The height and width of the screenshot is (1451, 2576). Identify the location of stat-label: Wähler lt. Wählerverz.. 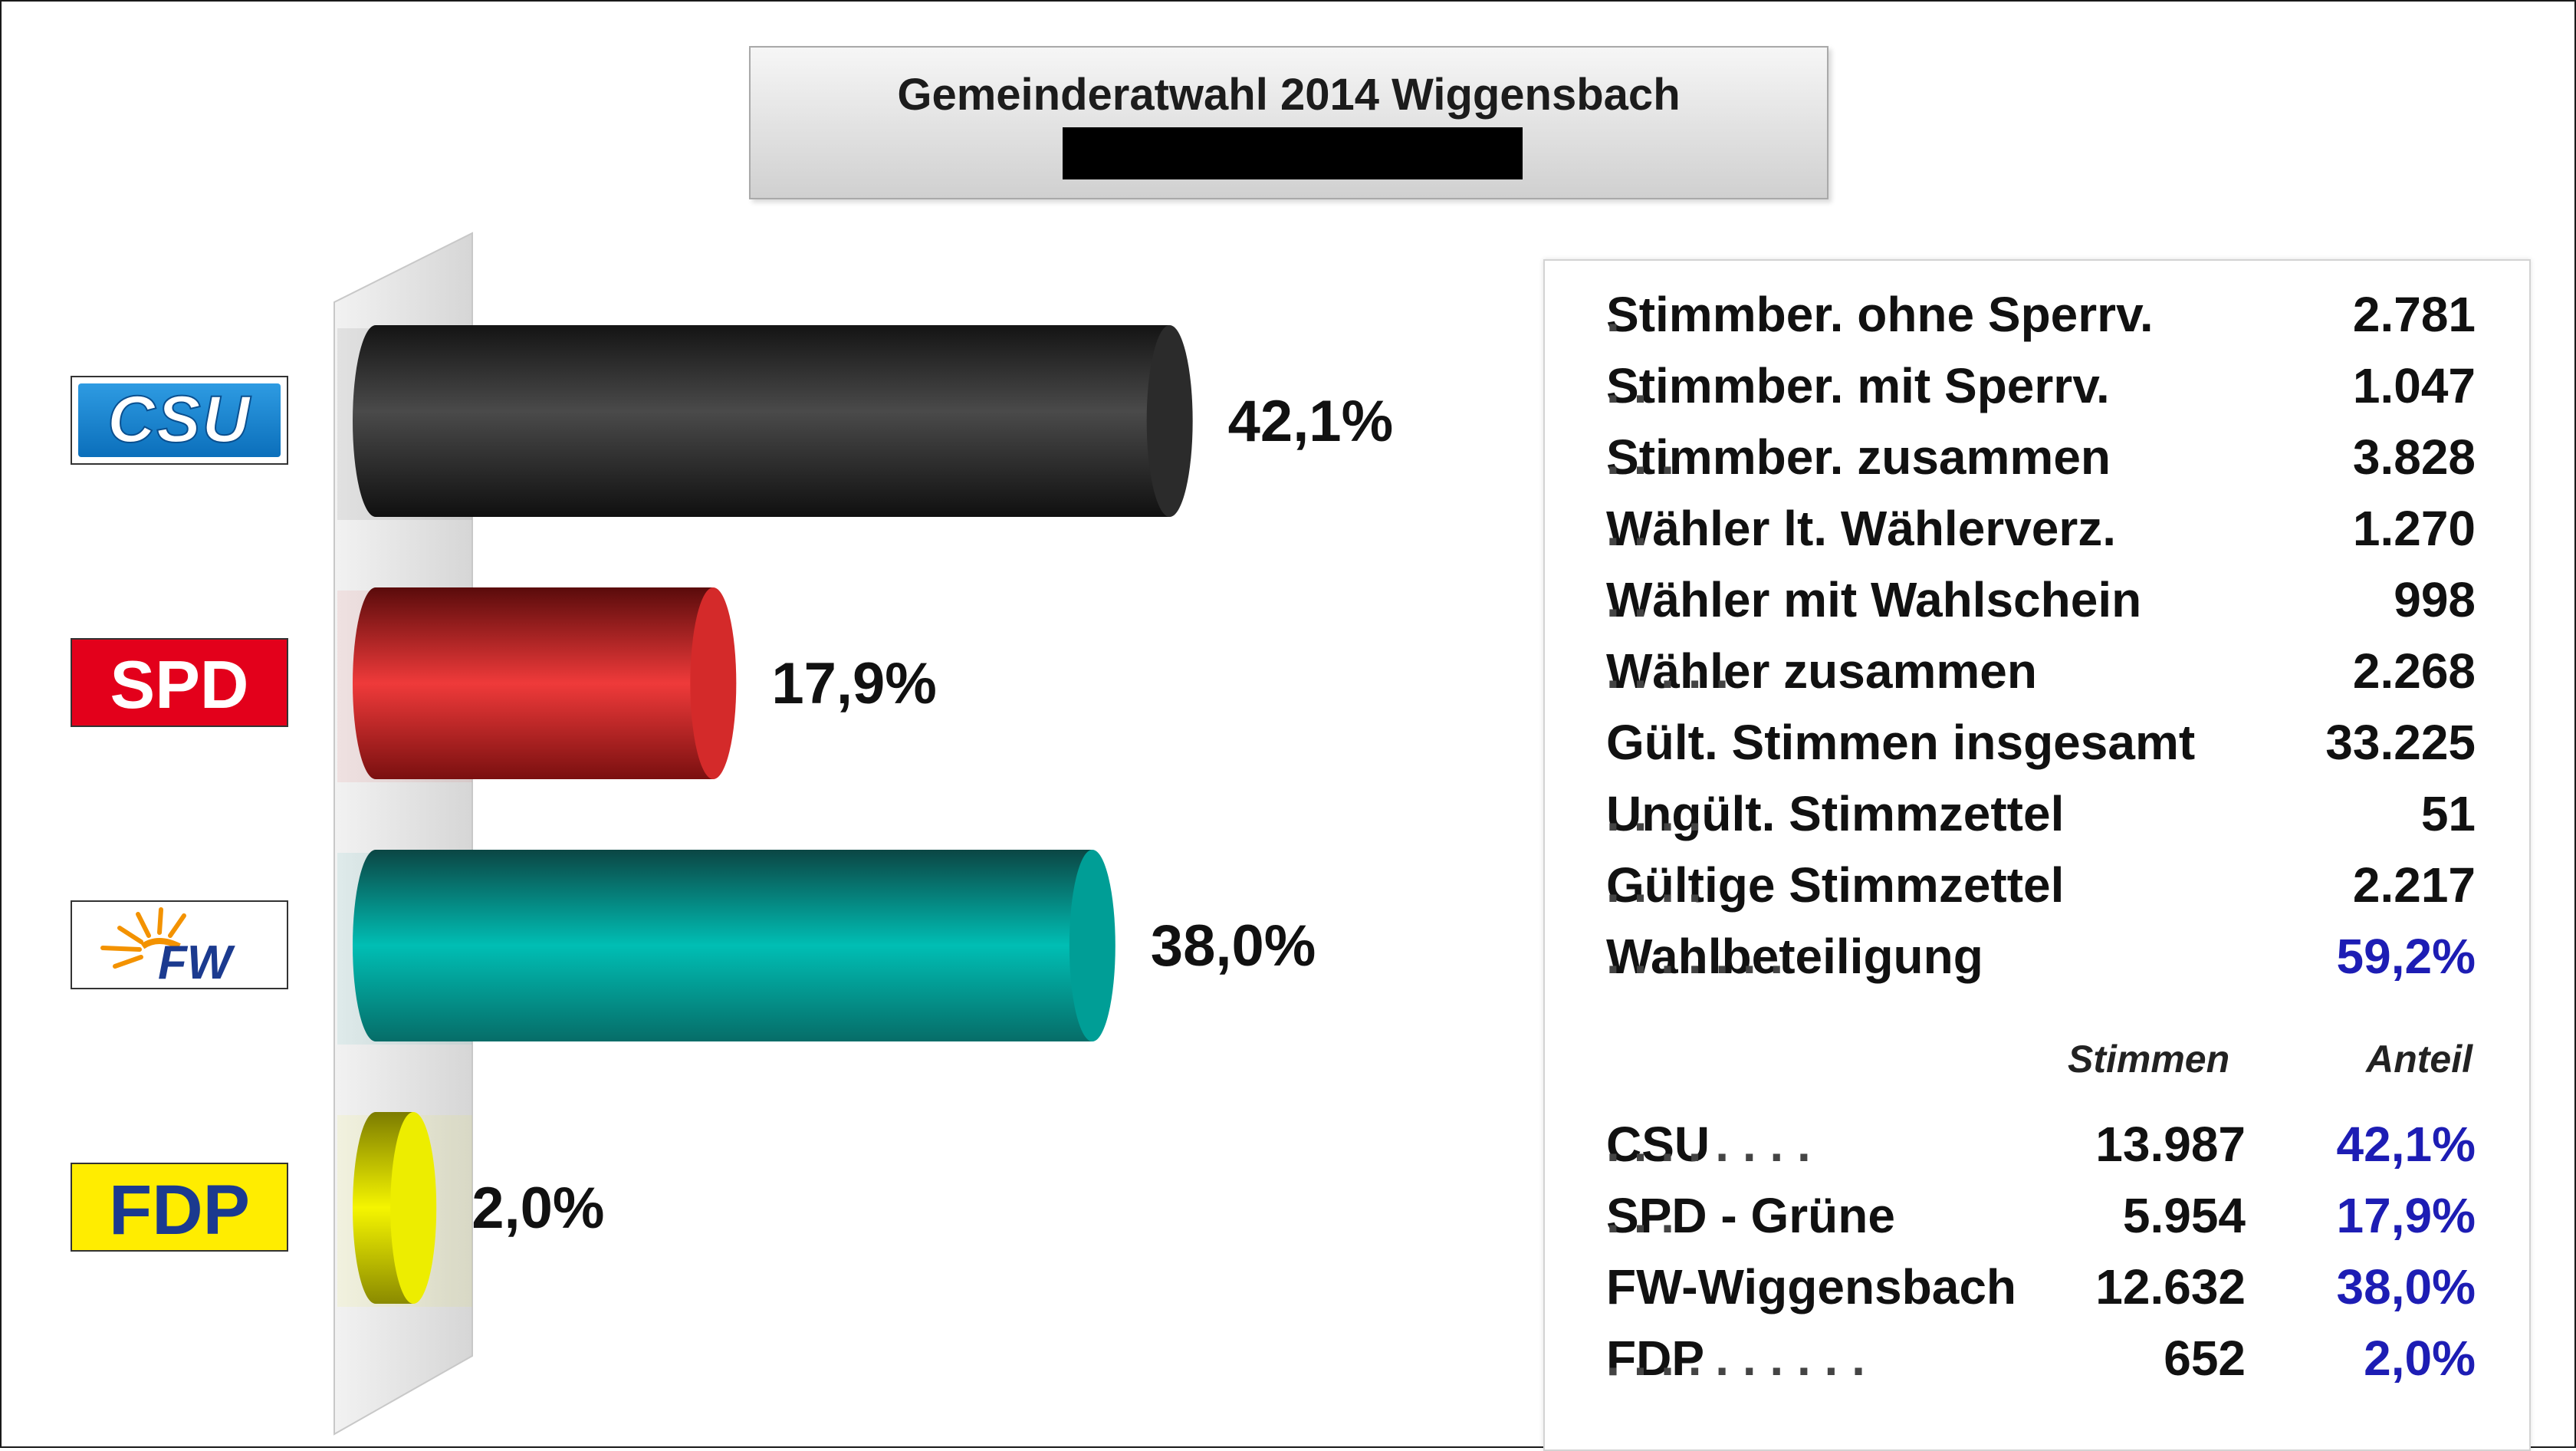
(1861, 528).